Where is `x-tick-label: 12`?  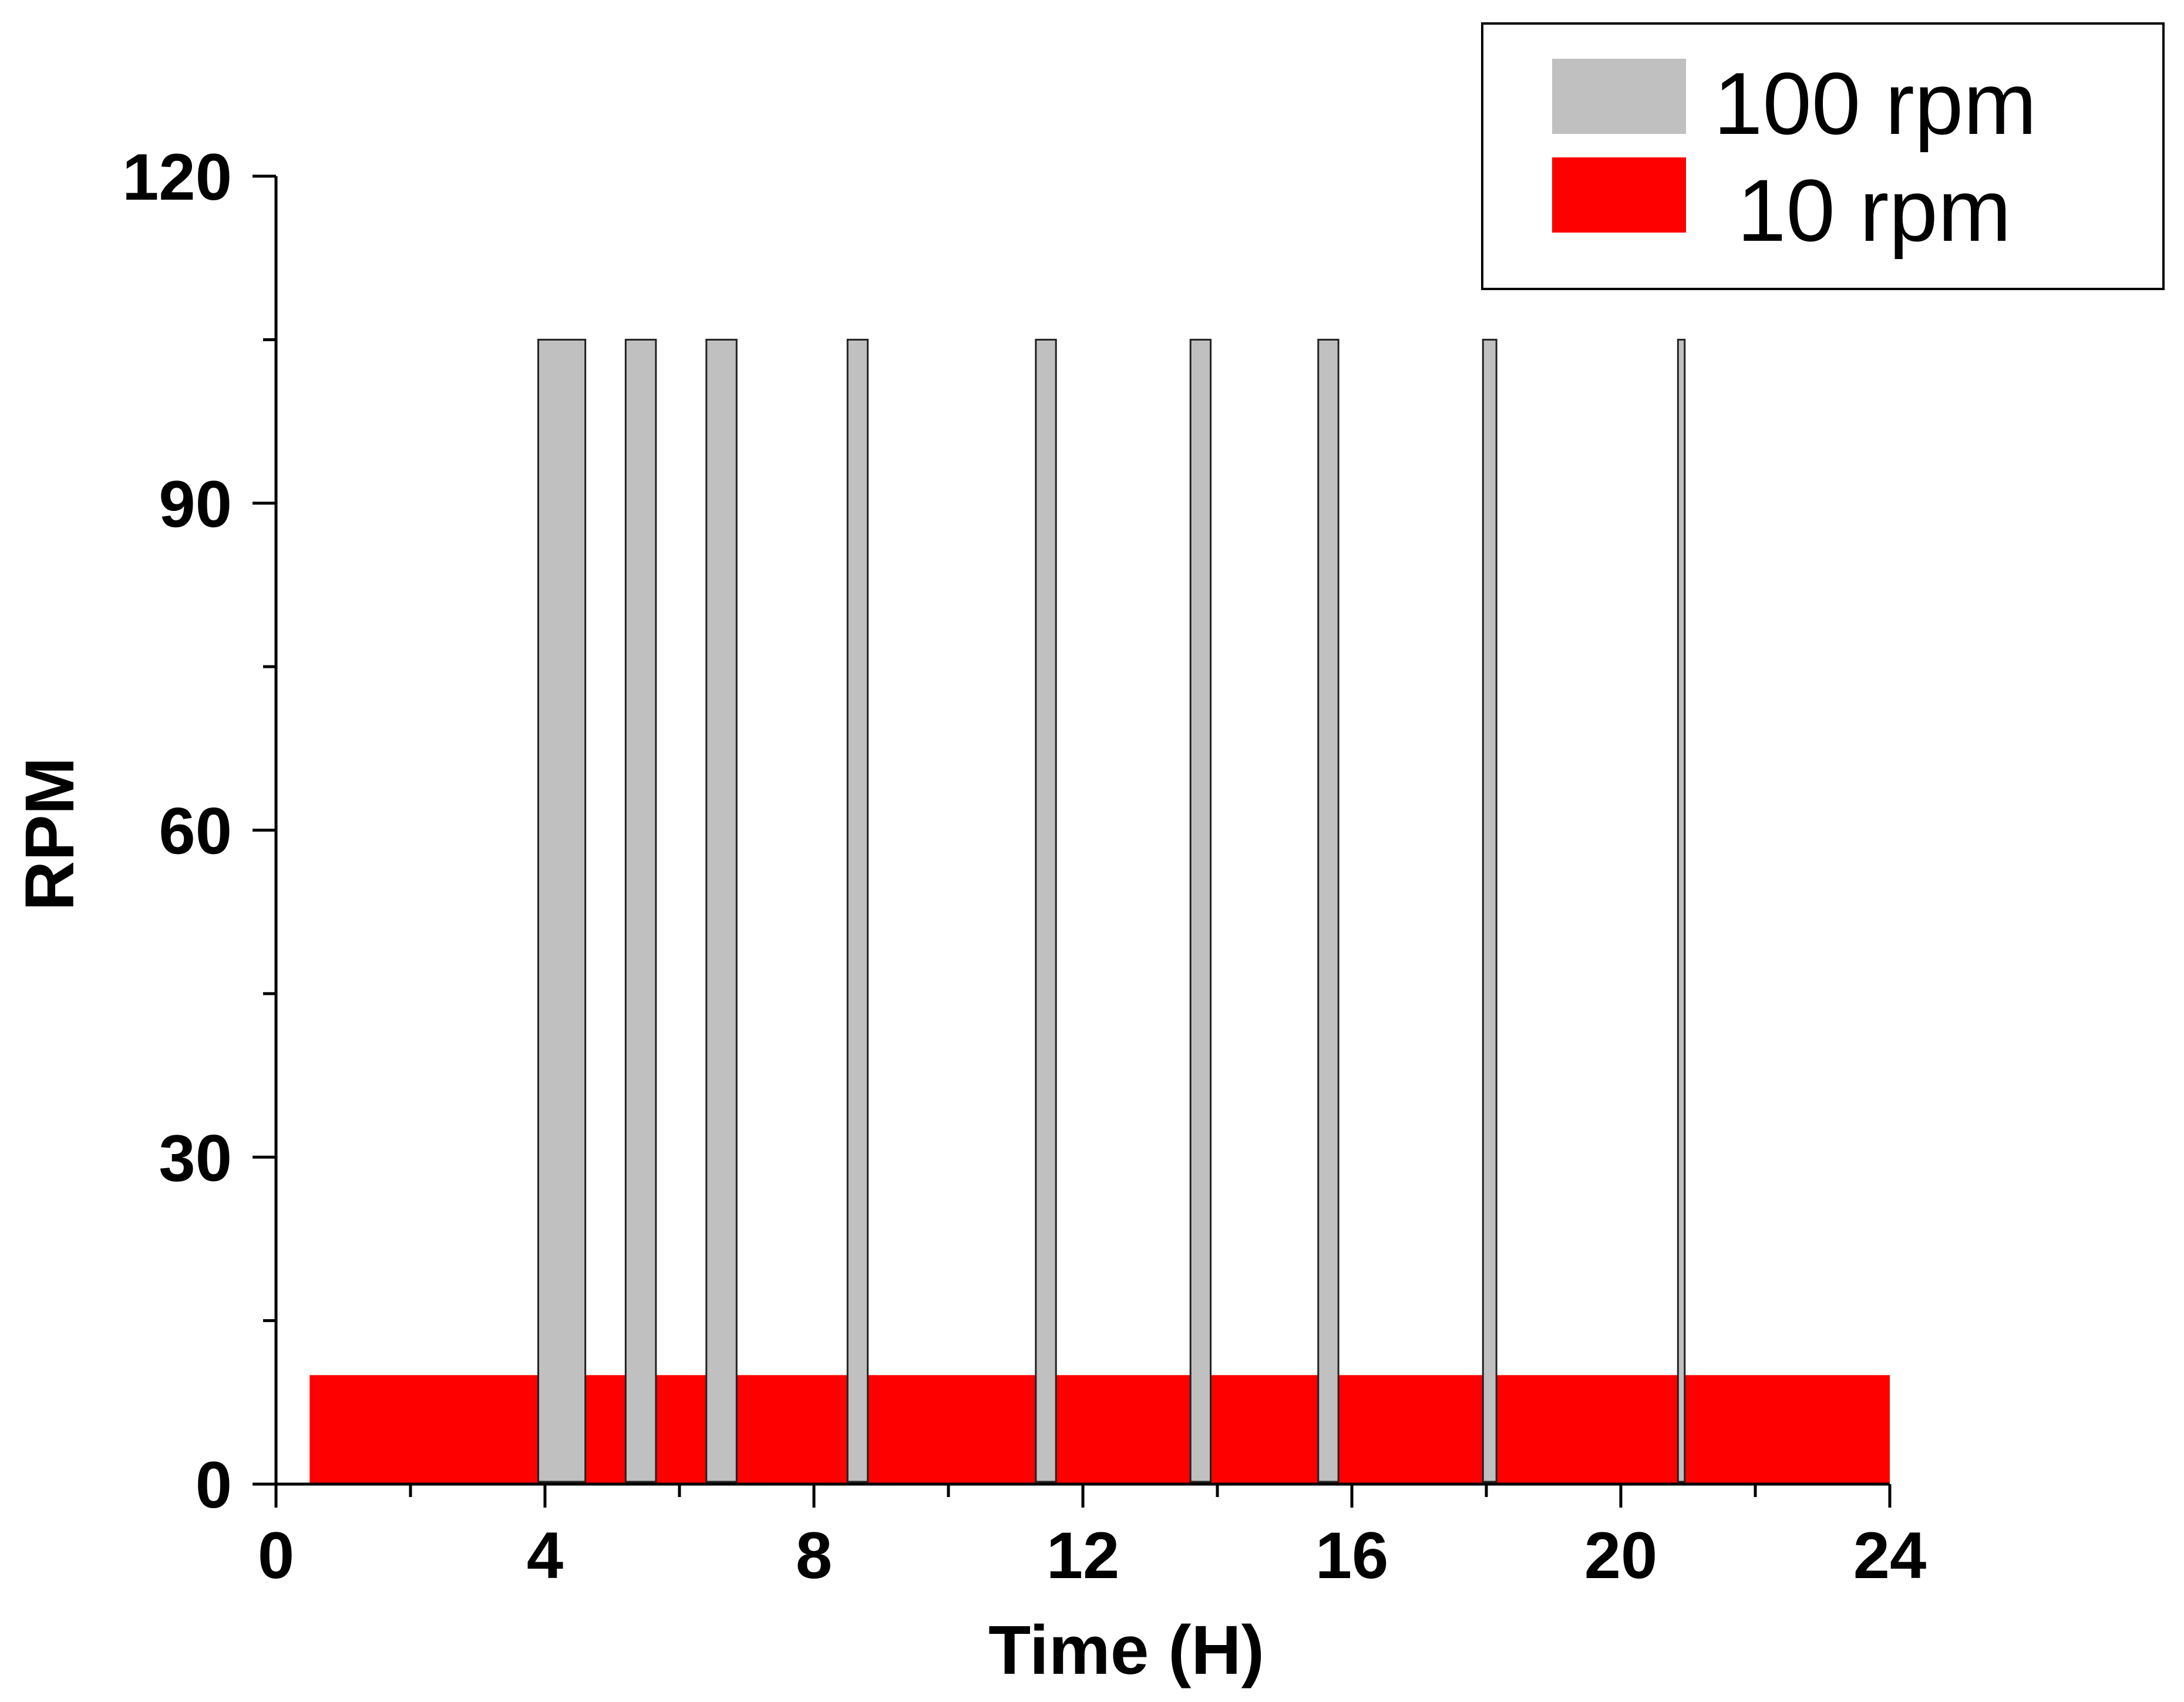 x-tick-label: 12 is located at coordinates (1083, 1555).